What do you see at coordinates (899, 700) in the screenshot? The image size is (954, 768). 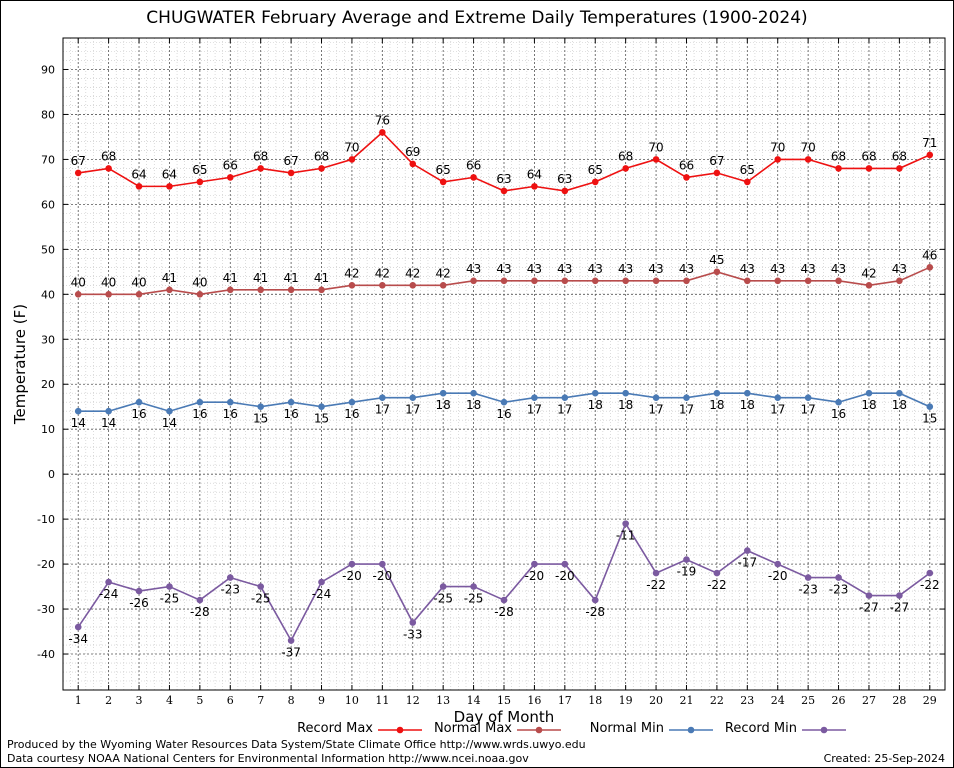 I see `x-tick-label: 28` at bounding box center [899, 700].